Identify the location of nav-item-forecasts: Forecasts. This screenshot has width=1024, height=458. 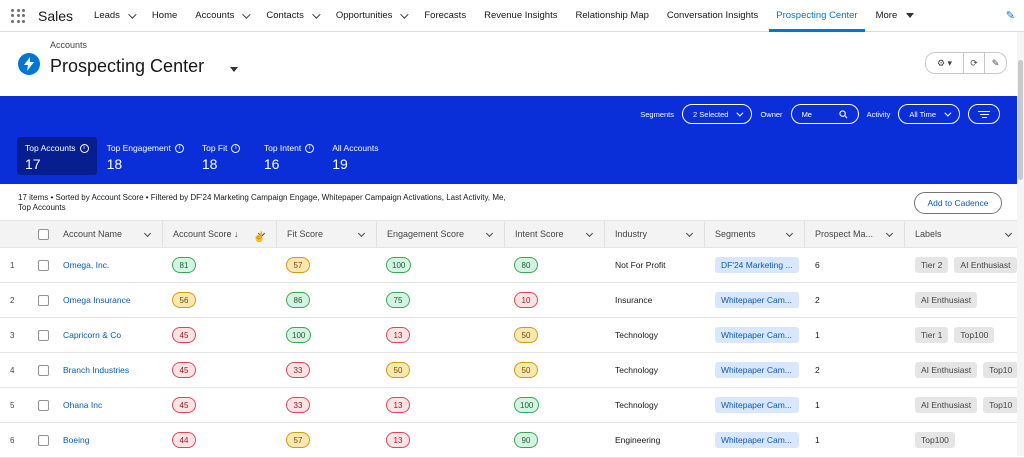
(445, 16).